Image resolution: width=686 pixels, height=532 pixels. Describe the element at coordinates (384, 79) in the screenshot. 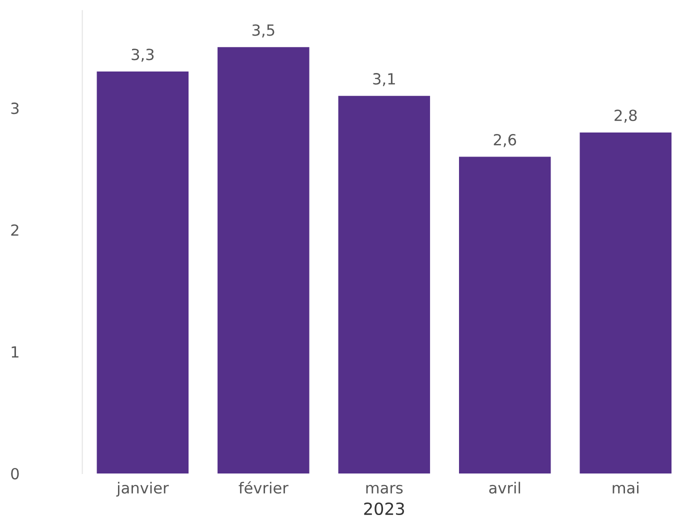

I see `data-label: 3,1` at that location.